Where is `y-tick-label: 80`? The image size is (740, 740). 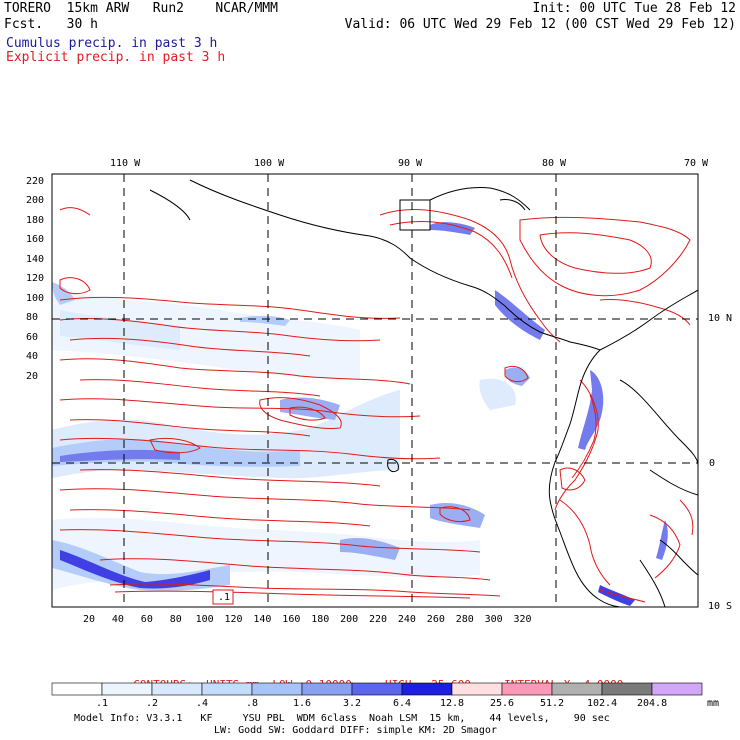 y-tick-label: 80 is located at coordinates (32, 318).